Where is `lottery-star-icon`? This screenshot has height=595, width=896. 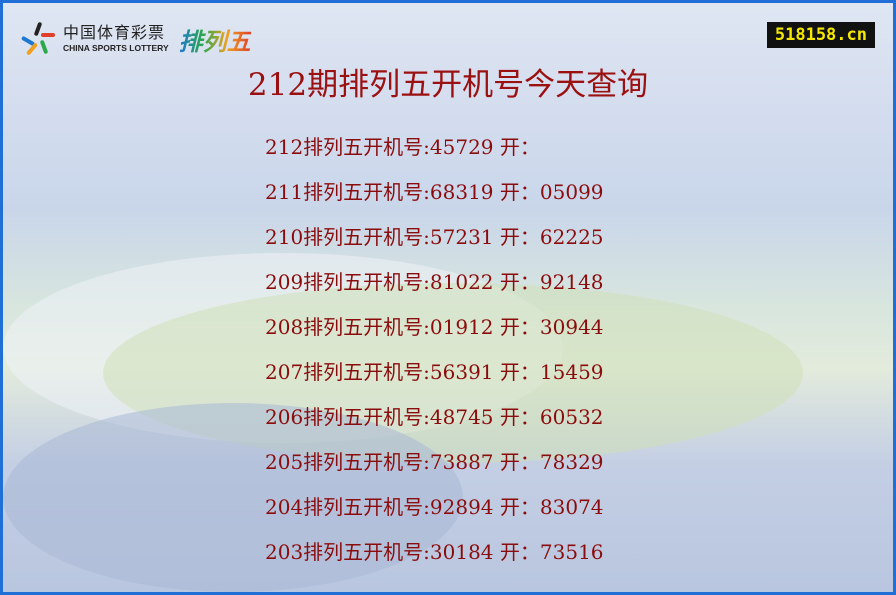
lottery-star-icon is located at coordinates (38, 39).